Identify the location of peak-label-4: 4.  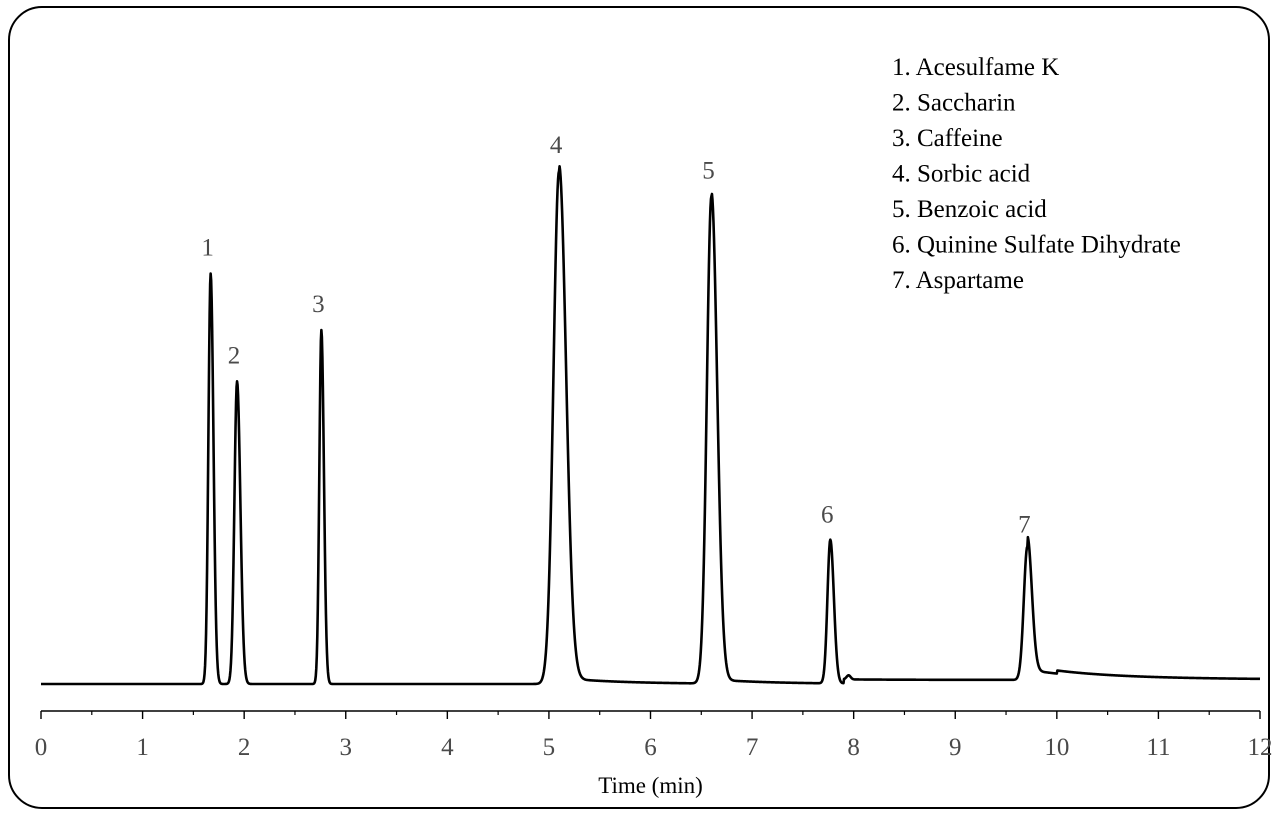
(556, 145).